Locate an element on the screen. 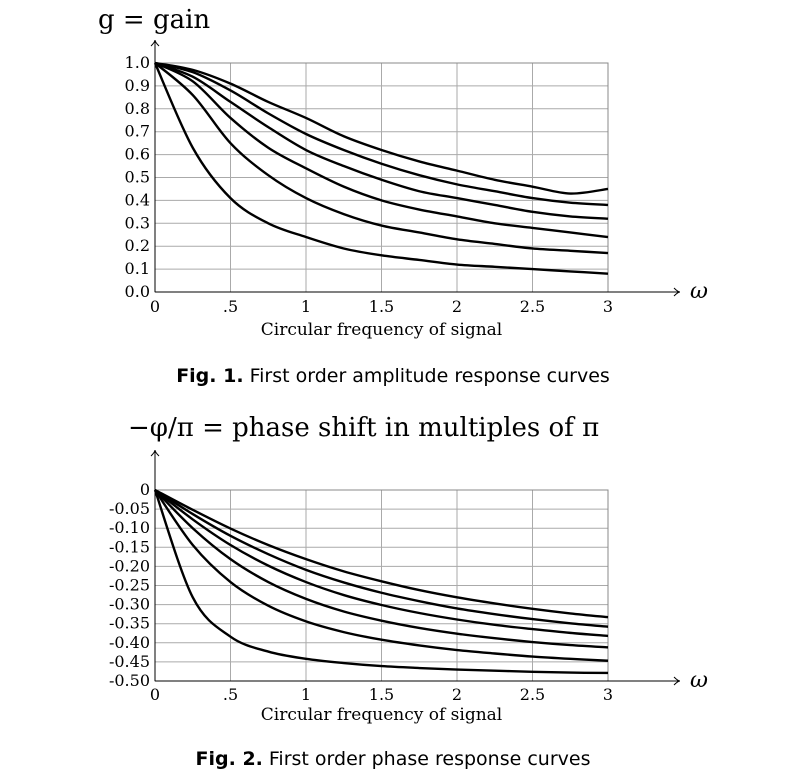 Image resolution: width=786 pixels, height=784 pixels. caption-label: Fig. 2. is located at coordinates (229, 759).